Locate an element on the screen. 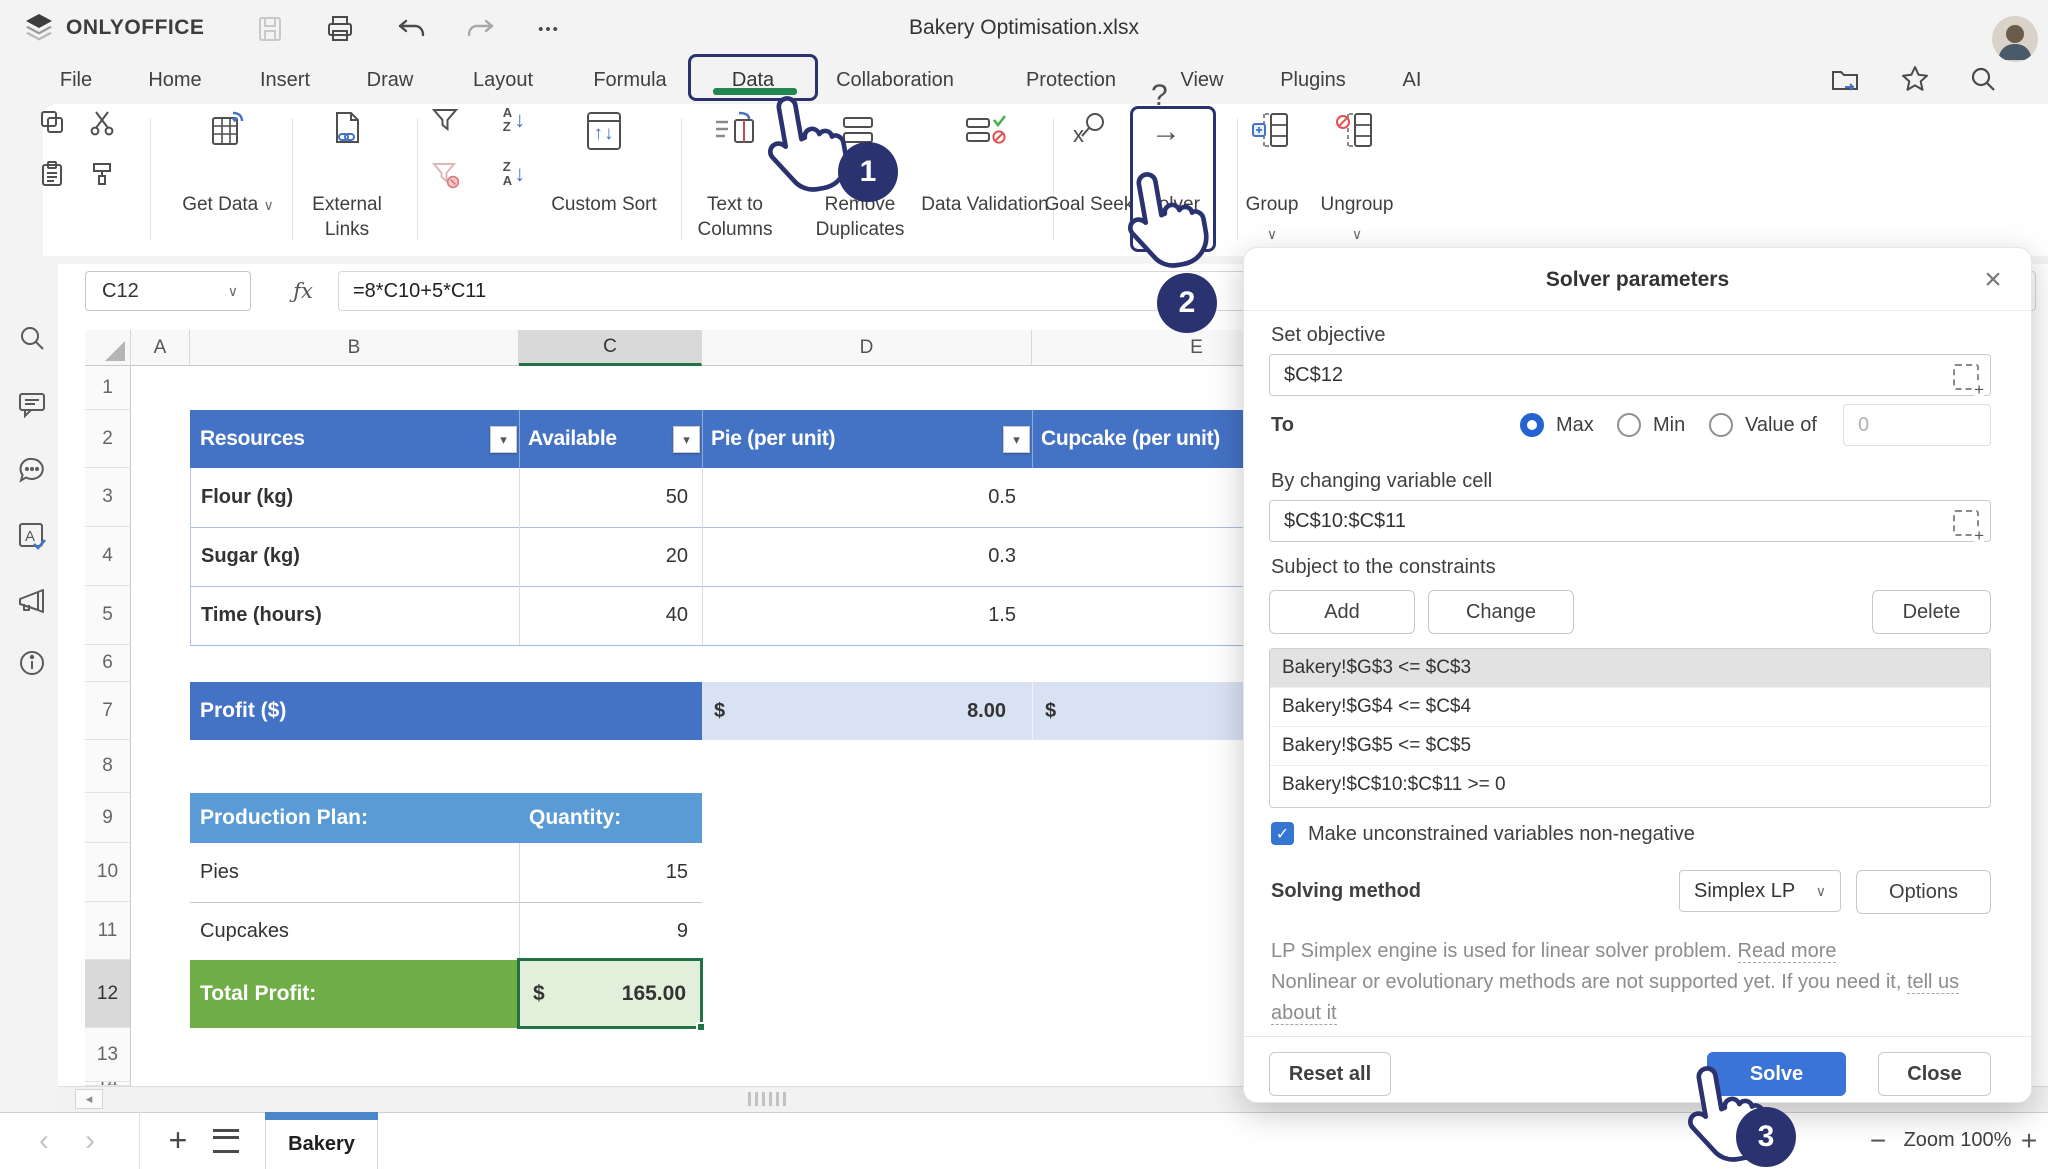 The image size is (2048, 1169). cell-b7-profit-label: Profit ($) is located at coordinates (446, 711).